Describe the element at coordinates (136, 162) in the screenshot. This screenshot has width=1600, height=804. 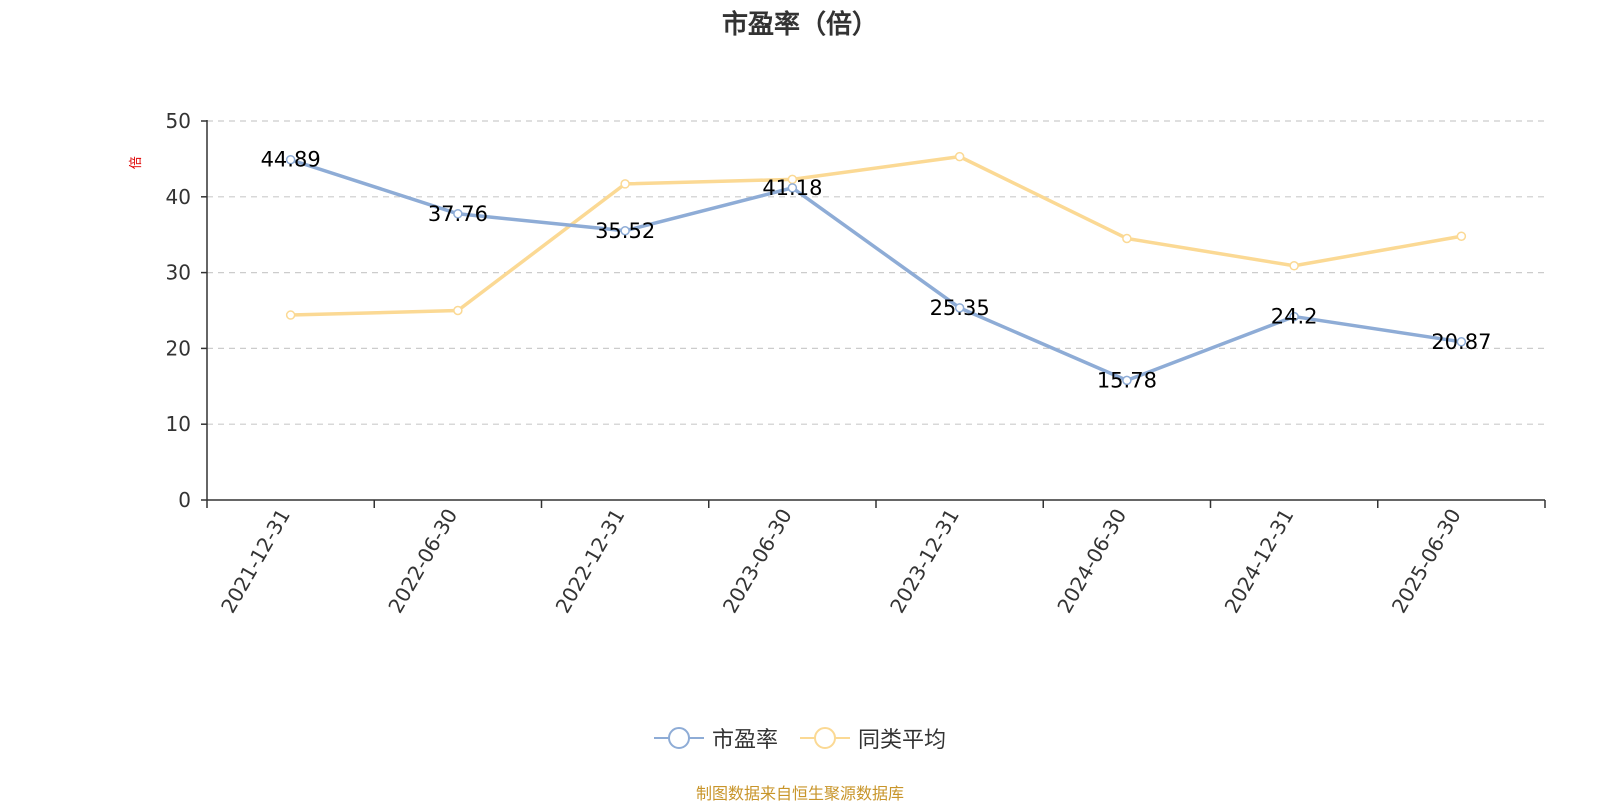
I see `y-axis-unit-label: 倍` at that location.